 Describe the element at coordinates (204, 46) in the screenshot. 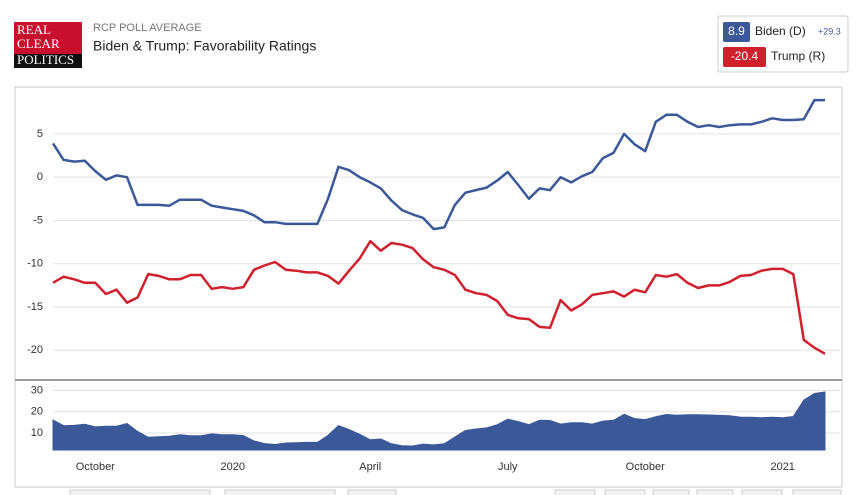

I see `chart-title: Biden & Trump: Favorability Ratings` at that location.